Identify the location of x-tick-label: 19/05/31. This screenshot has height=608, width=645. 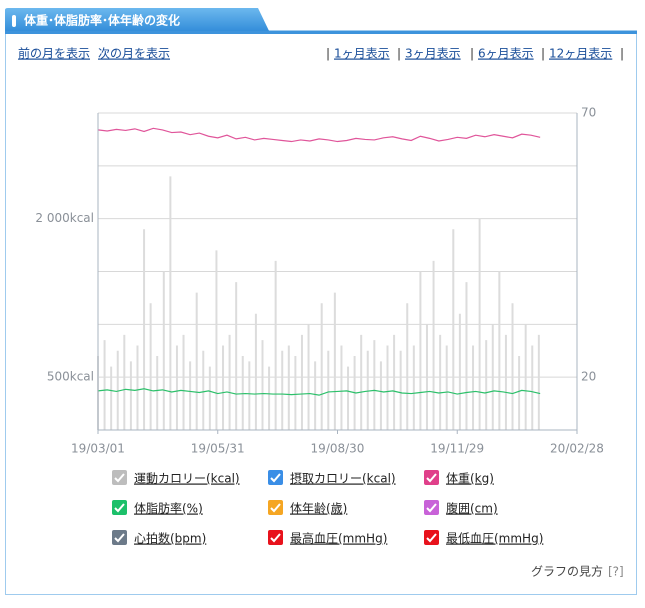
(218, 449).